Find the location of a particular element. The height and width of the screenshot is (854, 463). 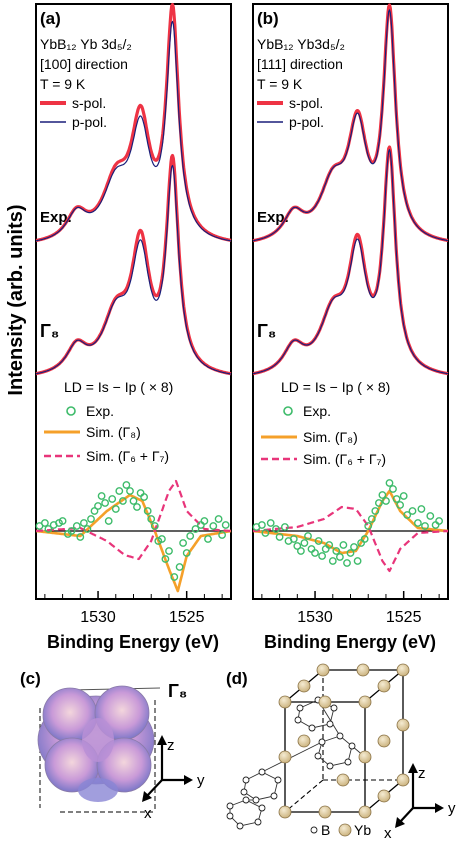

panel-c: (c) Γ₈ z y x is located at coordinates (112, 745).